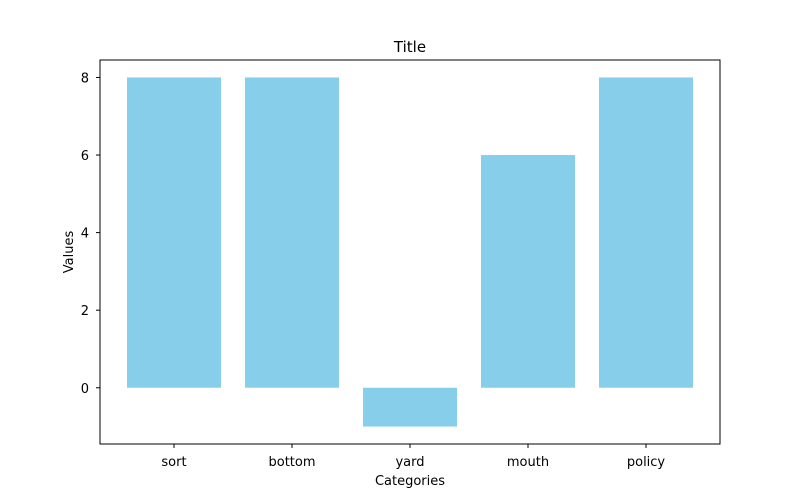 Image resolution: width=800 pixels, height=500 pixels. What do you see at coordinates (528, 462) in the screenshot?
I see `x-tick-label-mouth: mouth` at bounding box center [528, 462].